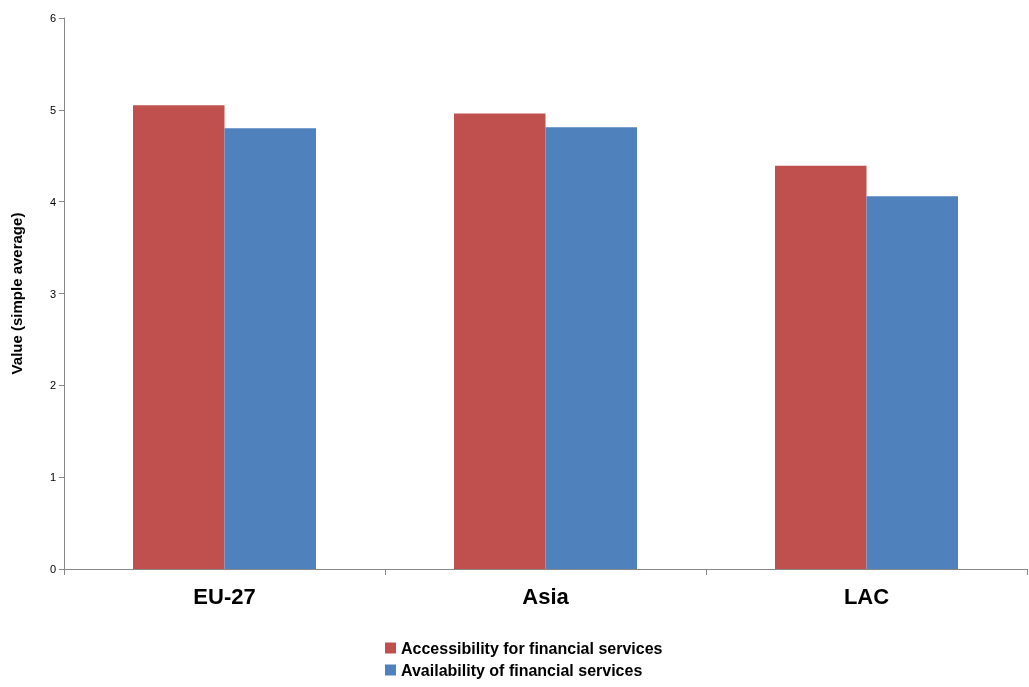 This screenshot has height=687, width=1029. What do you see at coordinates (224, 596) in the screenshot?
I see `x-tick-label: EU-27` at bounding box center [224, 596].